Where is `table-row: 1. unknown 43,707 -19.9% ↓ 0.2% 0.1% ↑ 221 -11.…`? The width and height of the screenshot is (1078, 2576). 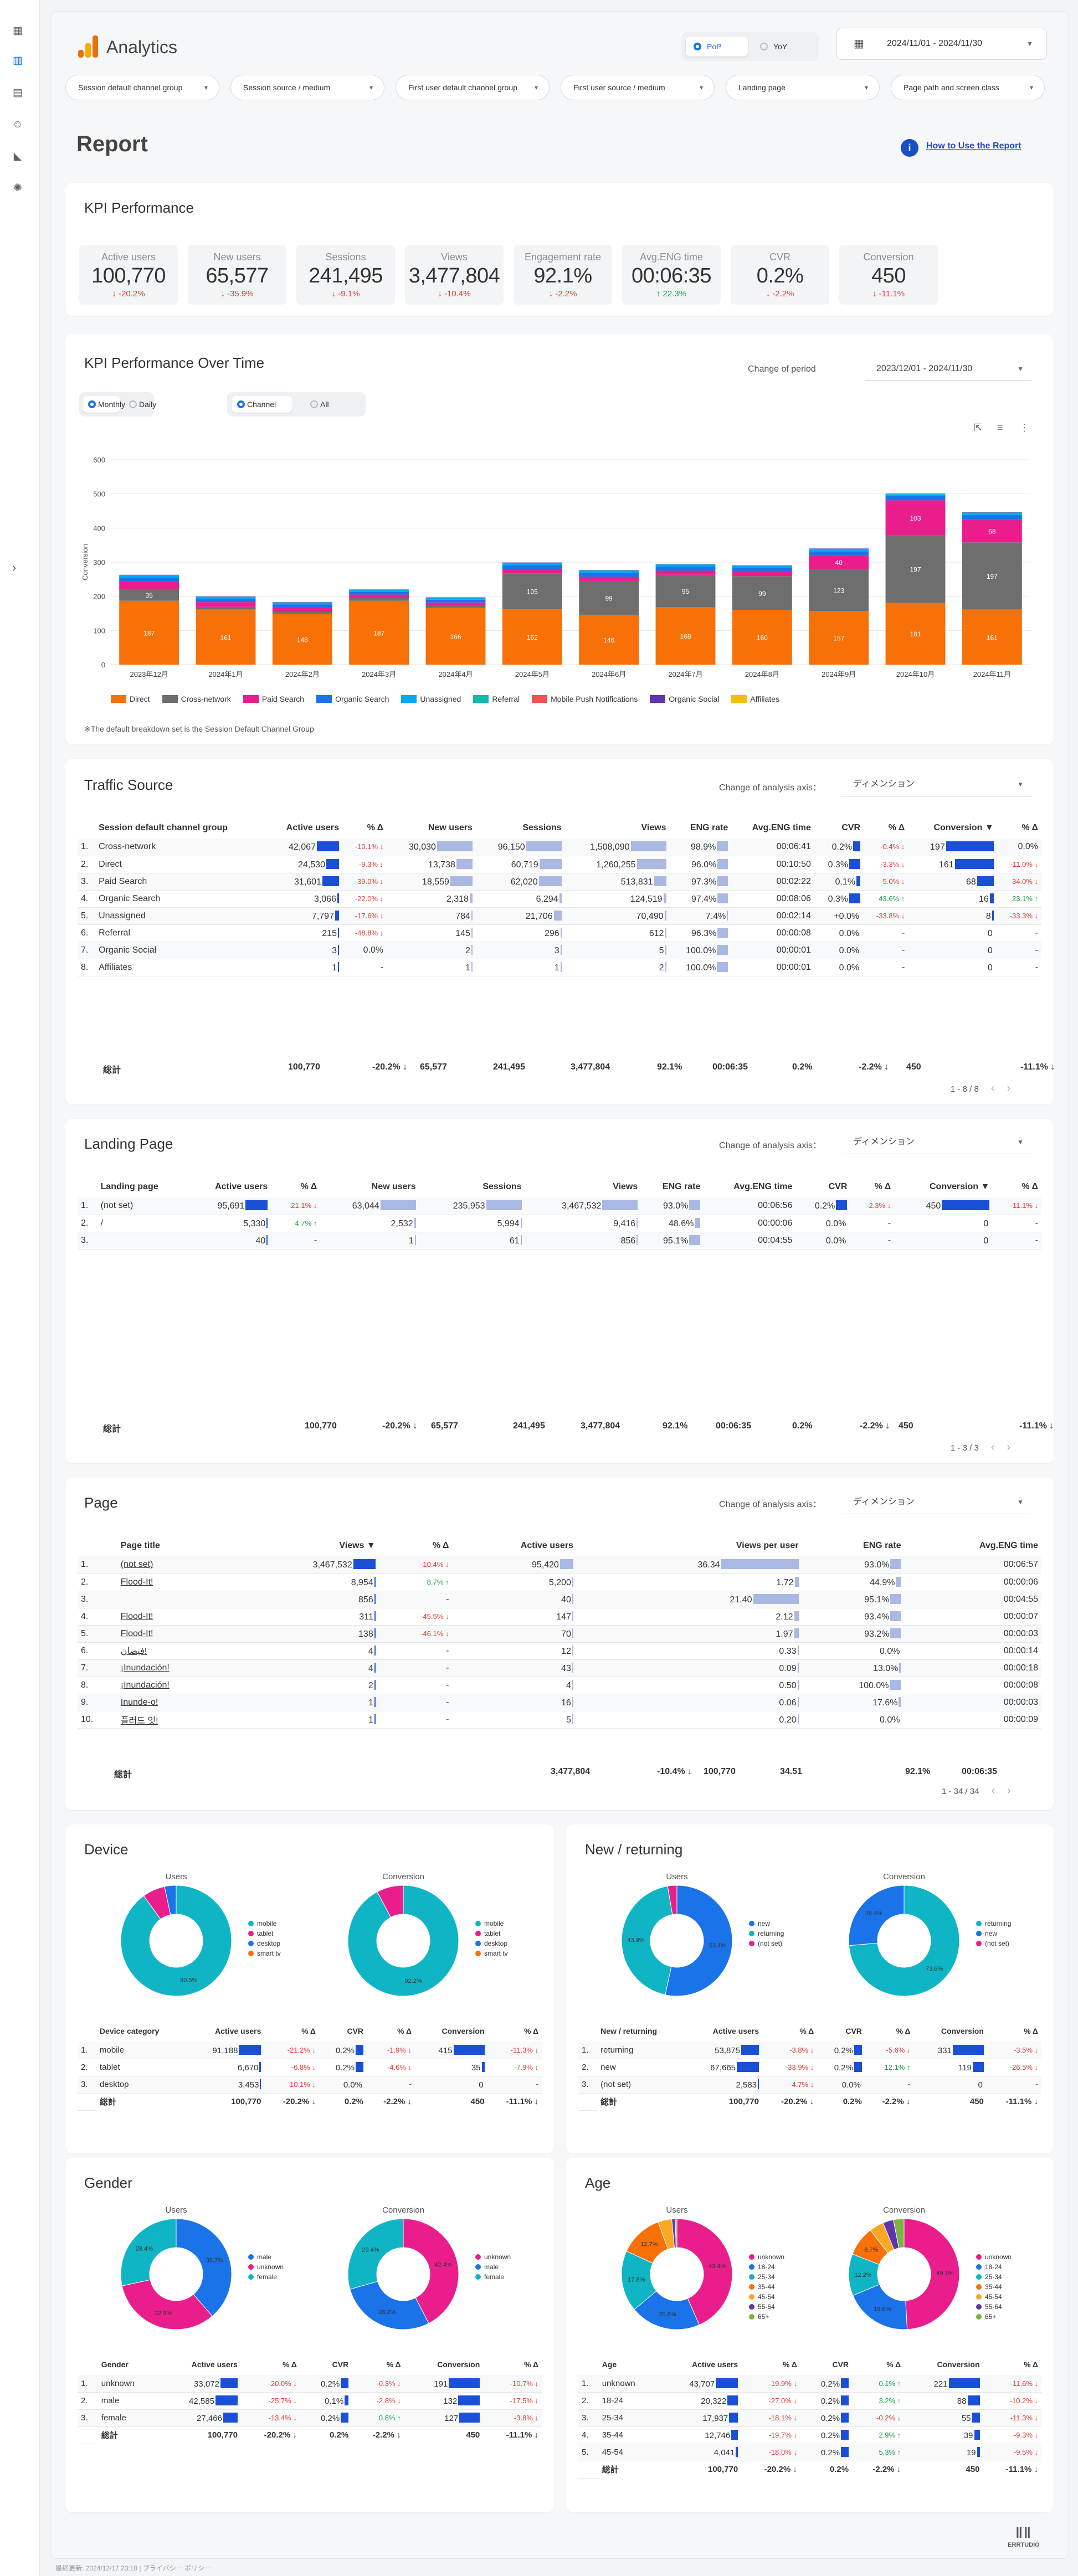 table-row: 1. unknown 43,707 -19.9% ↓ 0.2% 0.1% ↑ 221 -11.… is located at coordinates (809, 2384).